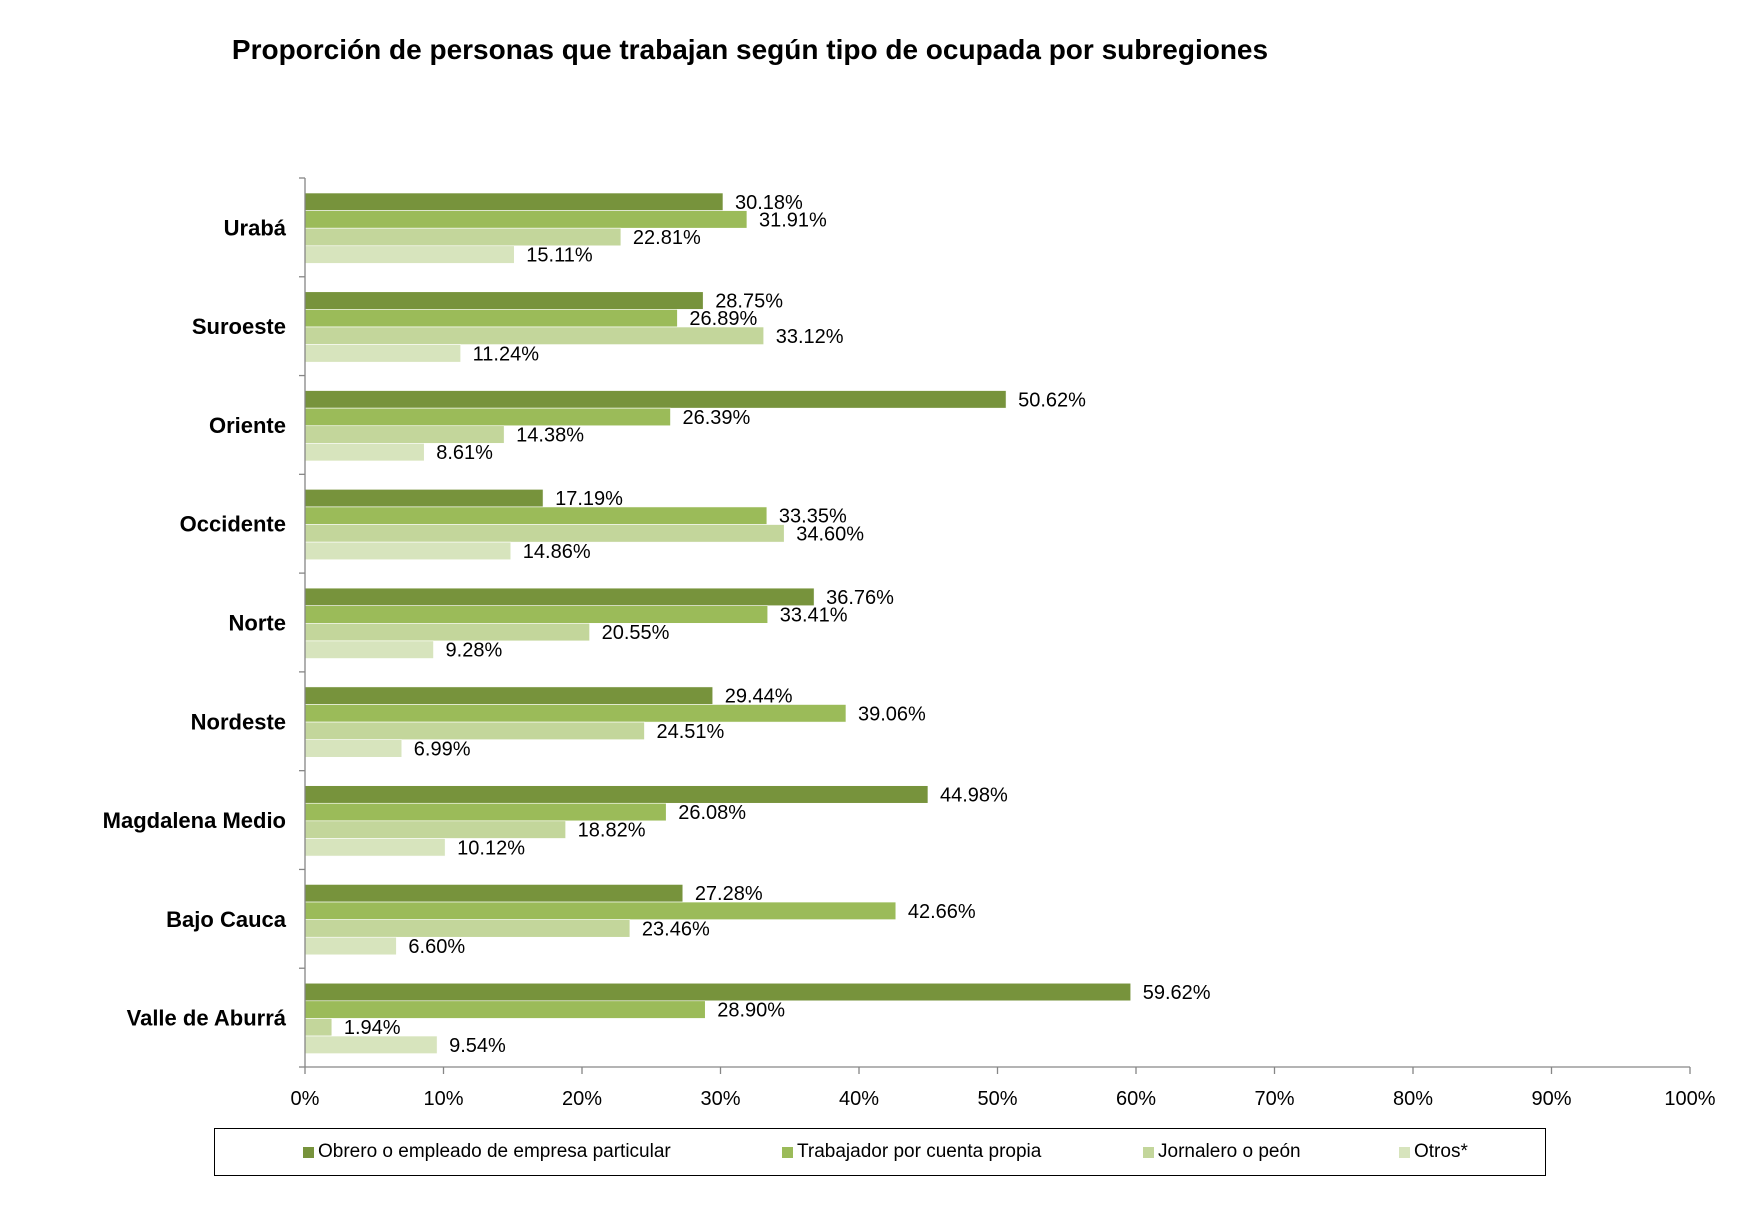 This screenshot has height=1216, width=1748. Describe the element at coordinates (506, 354) in the screenshot. I see `data-label: 11.24%` at that location.